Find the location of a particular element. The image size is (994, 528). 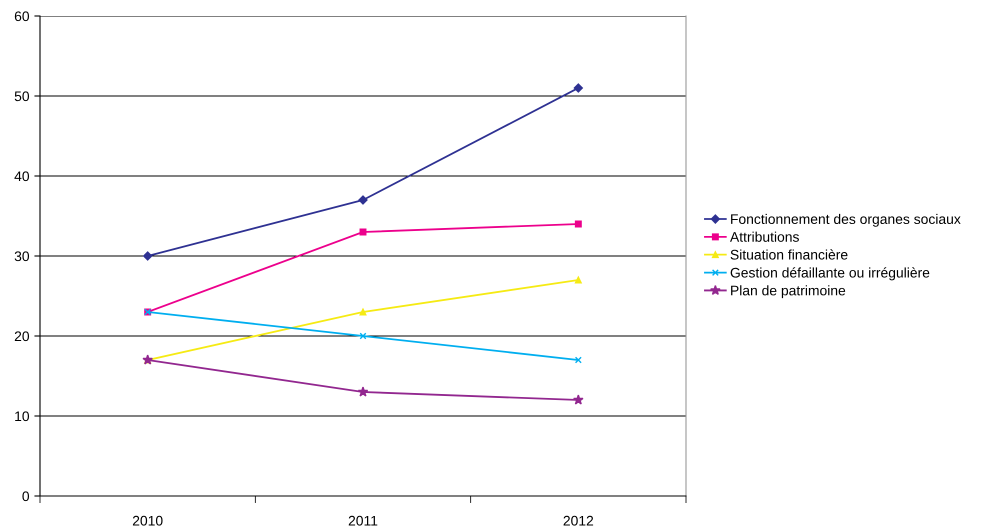

y-tick-label: 10 is located at coordinates (22, 416).